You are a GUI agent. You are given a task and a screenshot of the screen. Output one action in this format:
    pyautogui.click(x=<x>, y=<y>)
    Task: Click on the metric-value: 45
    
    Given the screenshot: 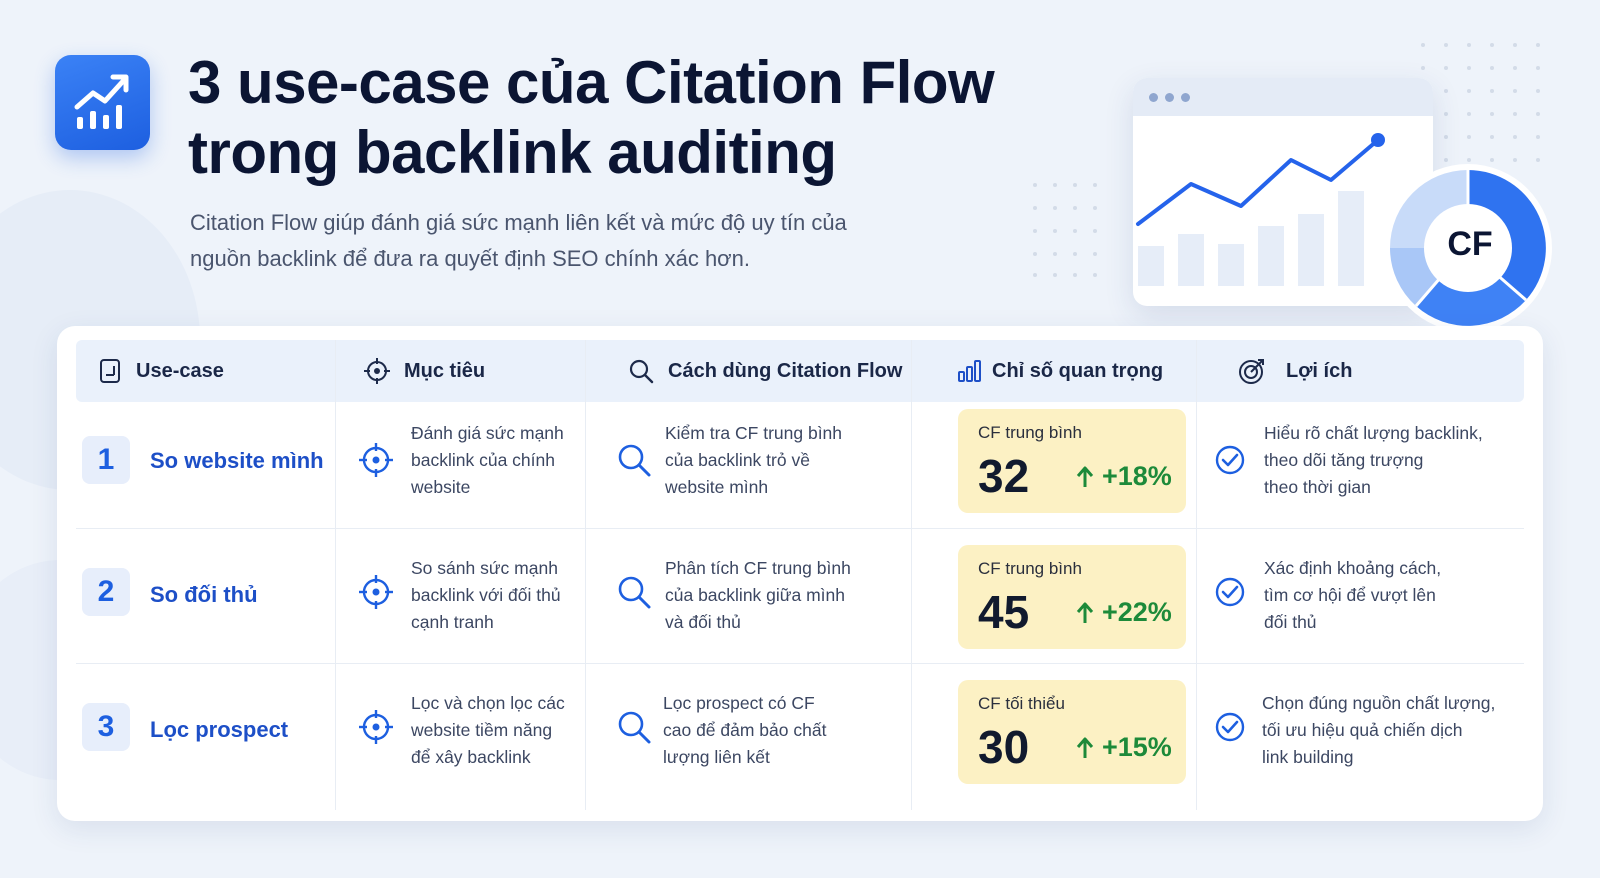 What is the action you would take?
    pyautogui.click(x=1004, y=612)
    